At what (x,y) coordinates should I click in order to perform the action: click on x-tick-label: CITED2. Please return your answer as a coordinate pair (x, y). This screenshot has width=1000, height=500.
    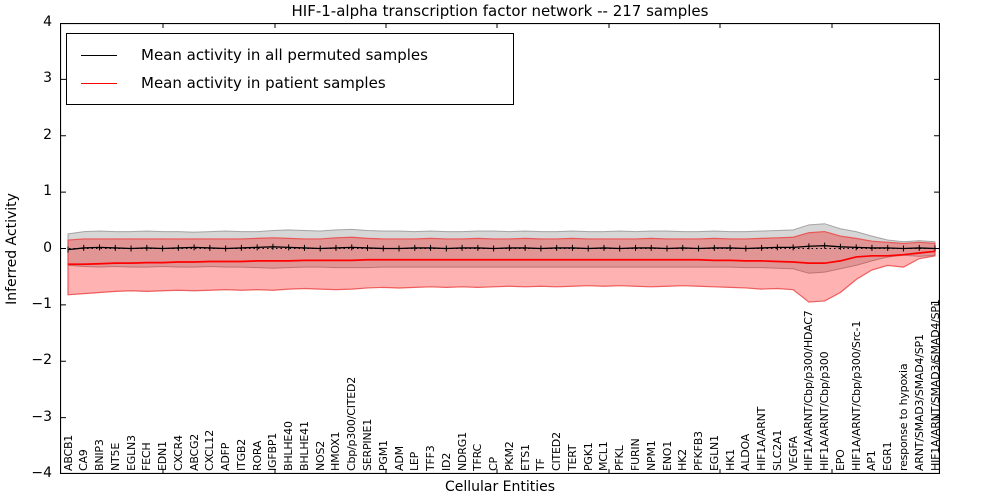
    Looking at the image, I should click on (557, 451).